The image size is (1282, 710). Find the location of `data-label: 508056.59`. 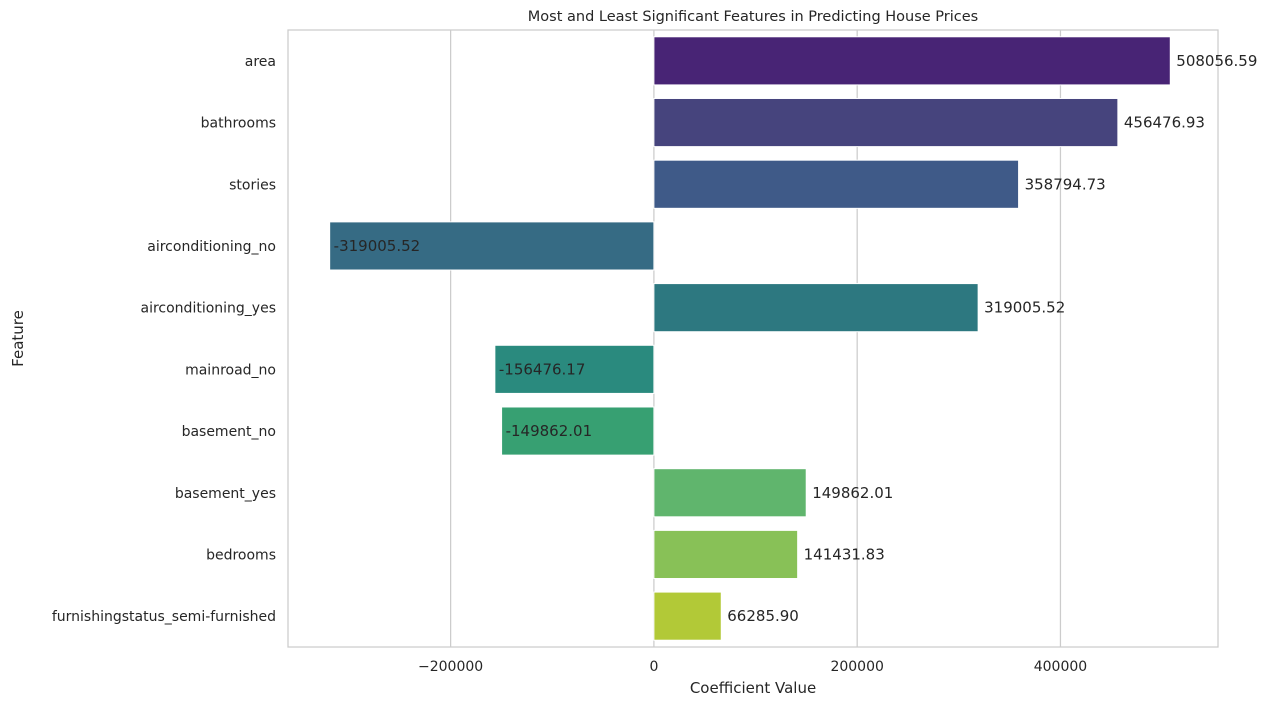

data-label: 508056.59 is located at coordinates (1216, 61).